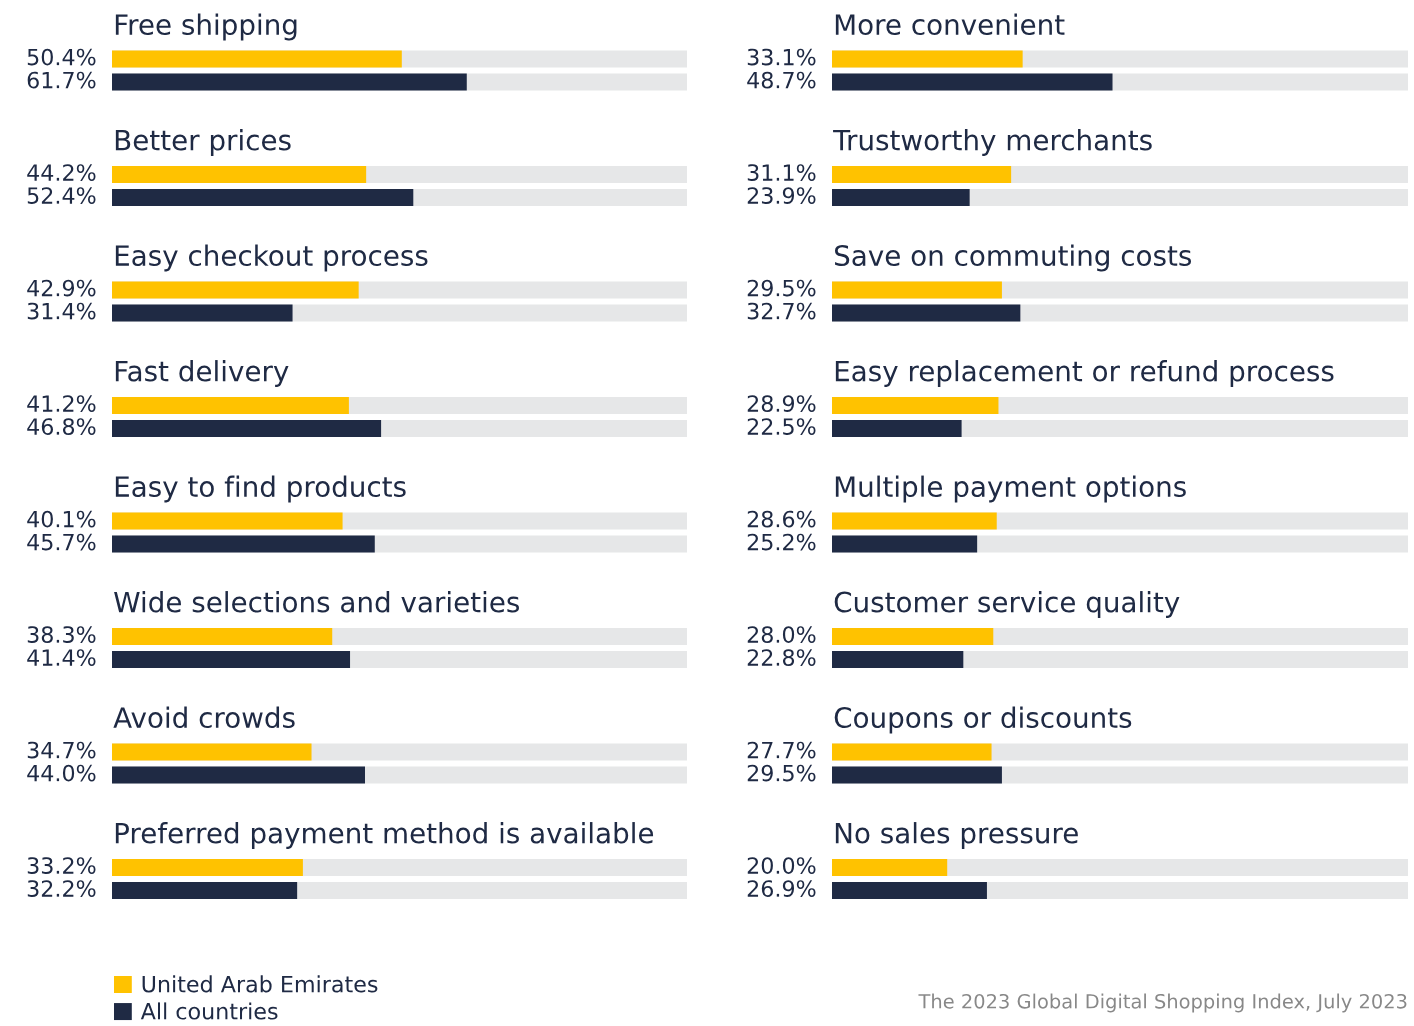 The height and width of the screenshot is (1026, 1414). I want to click on data-label: 28.9%, so click(781, 403).